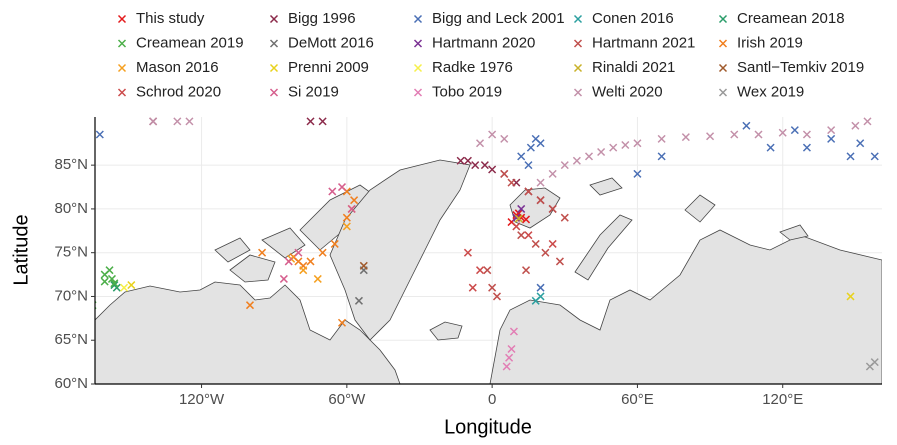  I want to click on legend-label: Santl−Temkiv 2019, so click(800, 67).